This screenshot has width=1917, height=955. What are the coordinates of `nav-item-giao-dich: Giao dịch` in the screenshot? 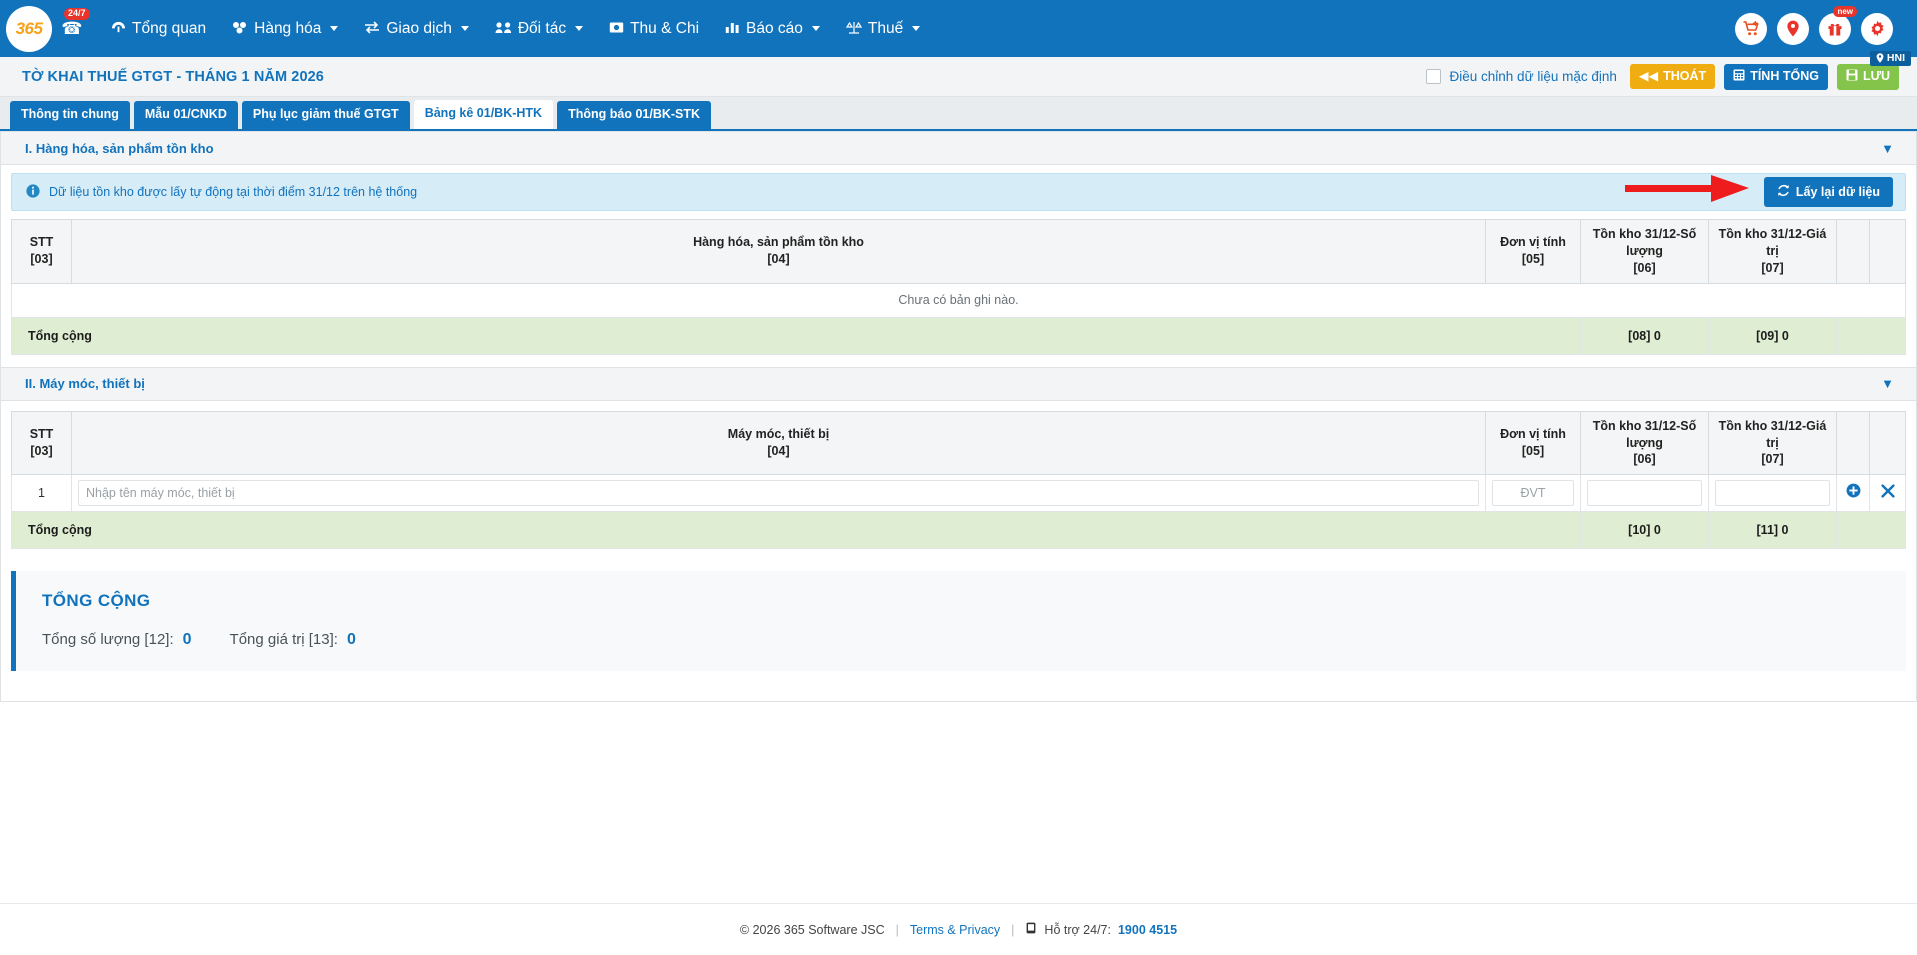 It's located at (416, 29).